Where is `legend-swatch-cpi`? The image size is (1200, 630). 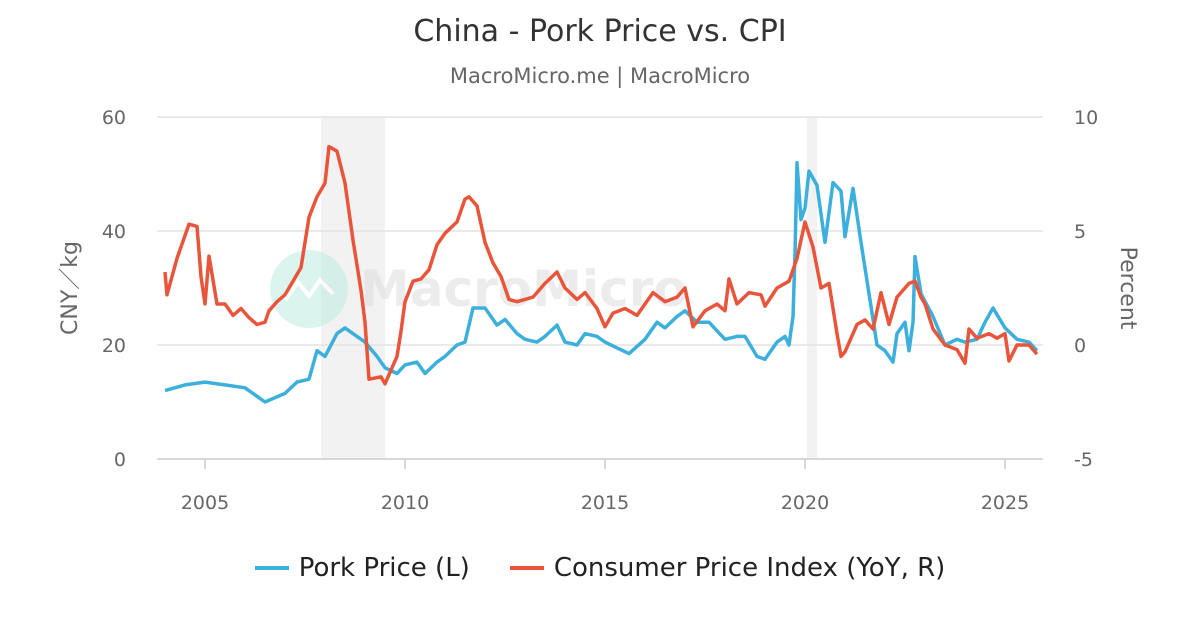
legend-swatch-cpi is located at coordinates (526, 568).